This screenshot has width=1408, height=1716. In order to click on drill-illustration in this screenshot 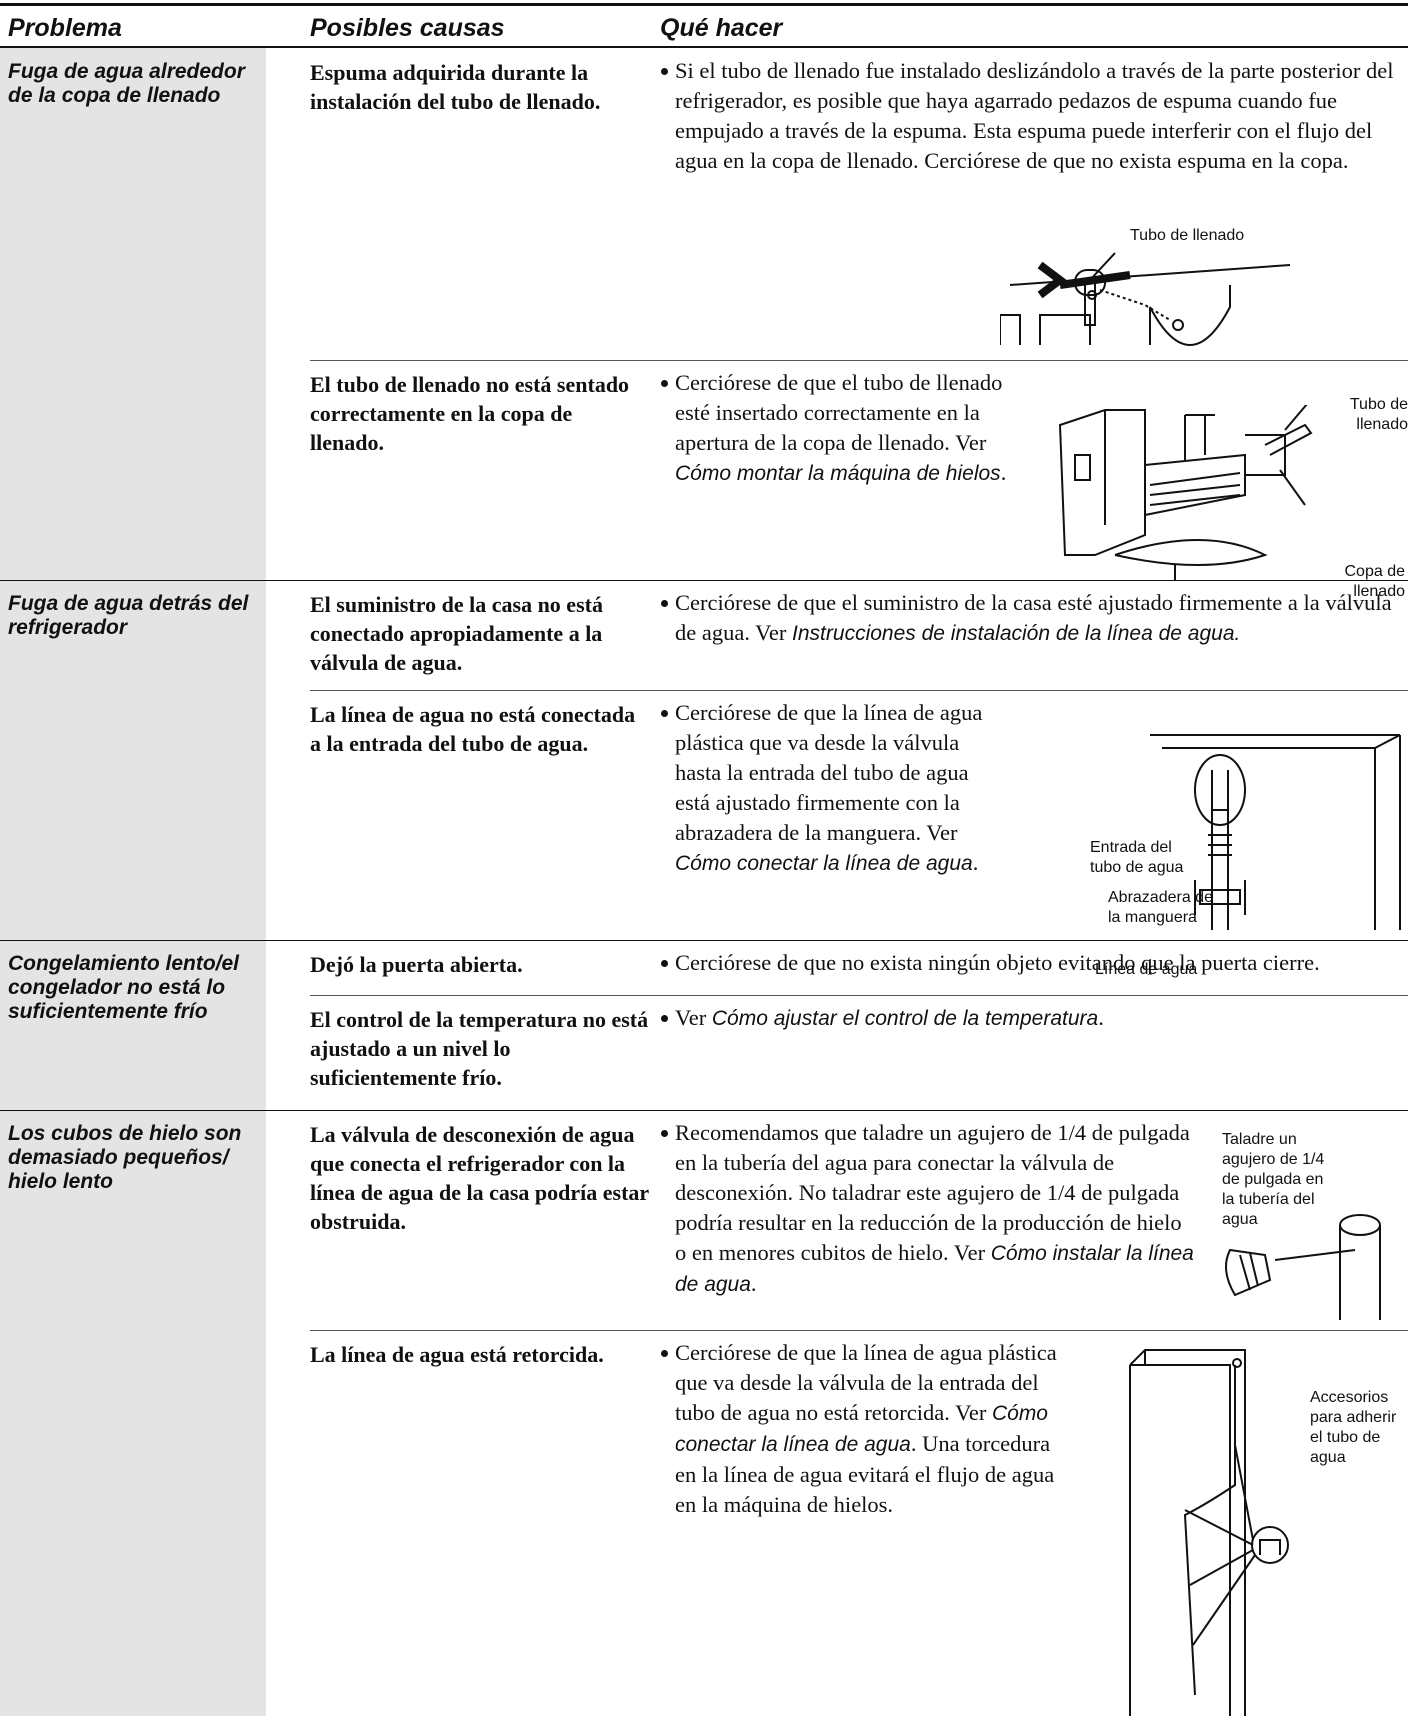, I will do `click(1303, 1267)`.